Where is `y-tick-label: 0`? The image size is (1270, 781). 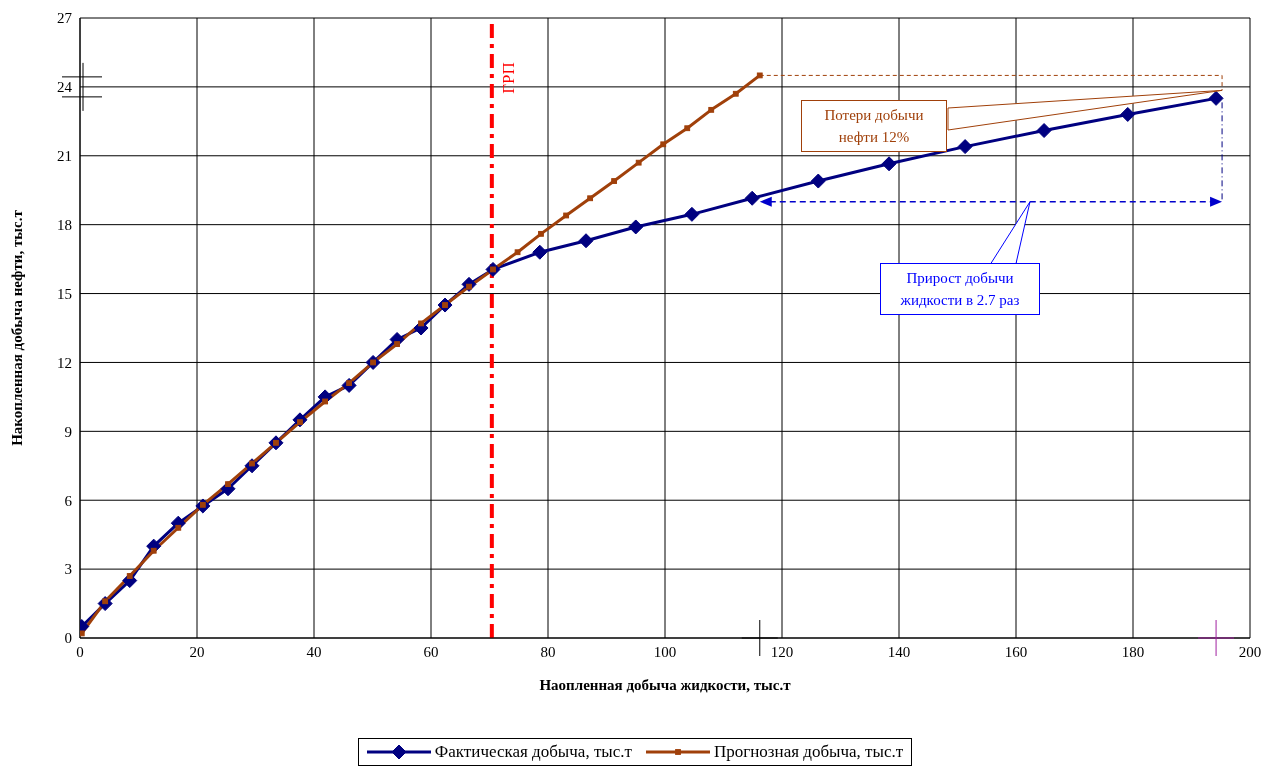
y-tick-label: 0 is located at coordinates (68, 638).